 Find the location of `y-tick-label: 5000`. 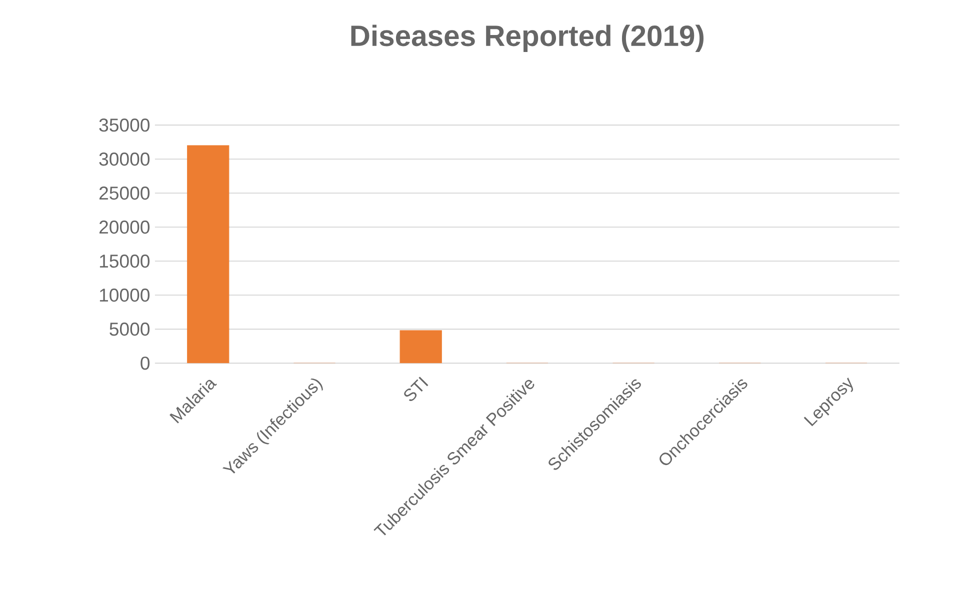

y-tick-label: 5000 is located at coordinates (130, 329).